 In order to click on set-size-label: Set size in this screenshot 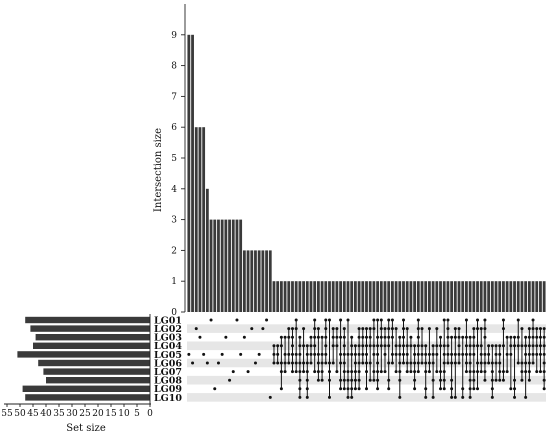, I will do `click(86, 428)`.